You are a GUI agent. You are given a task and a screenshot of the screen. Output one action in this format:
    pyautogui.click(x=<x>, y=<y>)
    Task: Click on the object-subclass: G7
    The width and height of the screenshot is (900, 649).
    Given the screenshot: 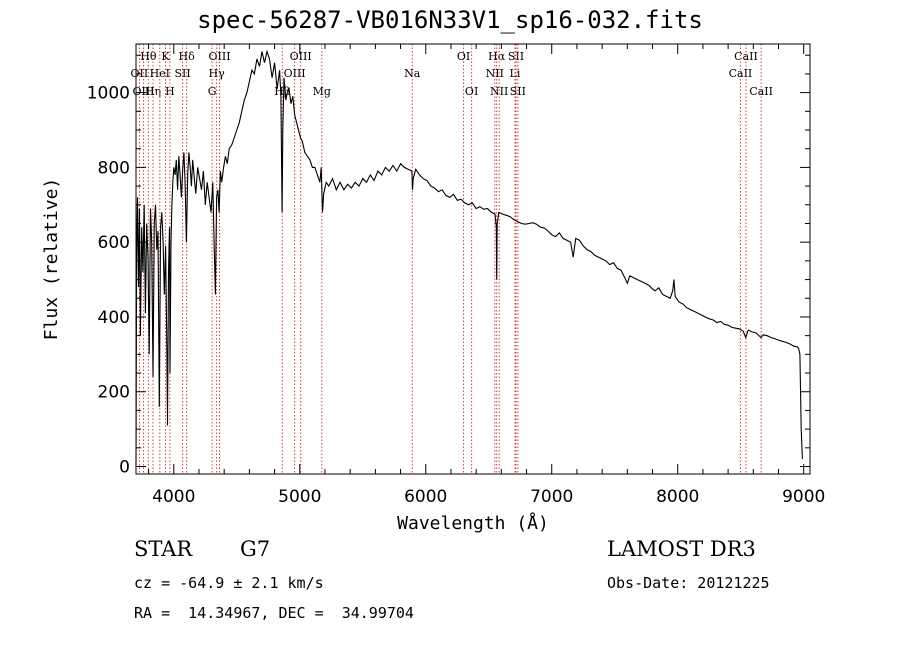 What is the action you would take?
    pyautogui.click(x=255, y=549)
    